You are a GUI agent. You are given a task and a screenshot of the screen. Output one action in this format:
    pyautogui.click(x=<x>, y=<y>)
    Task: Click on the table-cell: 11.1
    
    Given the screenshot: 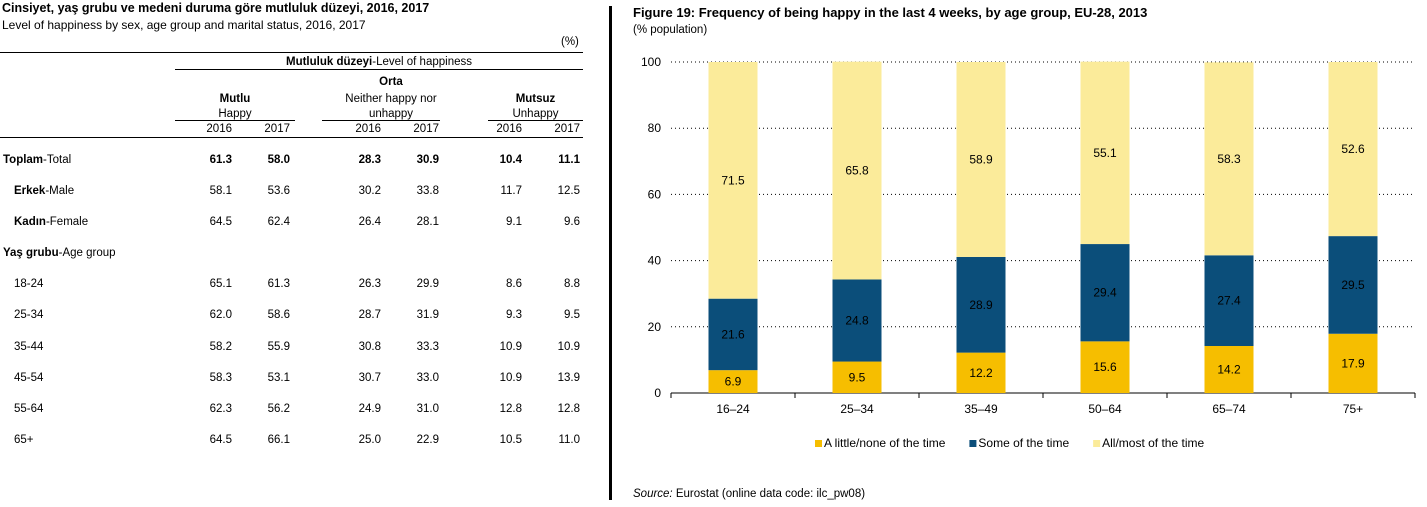 What is the action you would take?
    pyautogui.click(x=569, y=160)
    